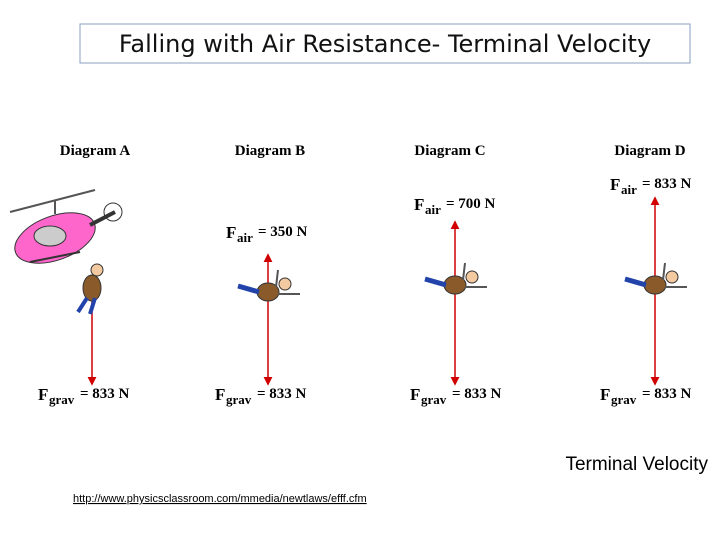 This screenshot has width=720, height=540. I want to click on title-box, so click(385, 43).